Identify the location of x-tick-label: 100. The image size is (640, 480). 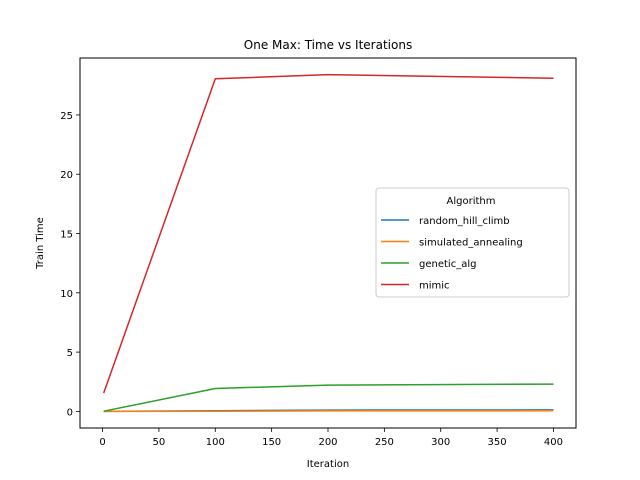
(215, 442).